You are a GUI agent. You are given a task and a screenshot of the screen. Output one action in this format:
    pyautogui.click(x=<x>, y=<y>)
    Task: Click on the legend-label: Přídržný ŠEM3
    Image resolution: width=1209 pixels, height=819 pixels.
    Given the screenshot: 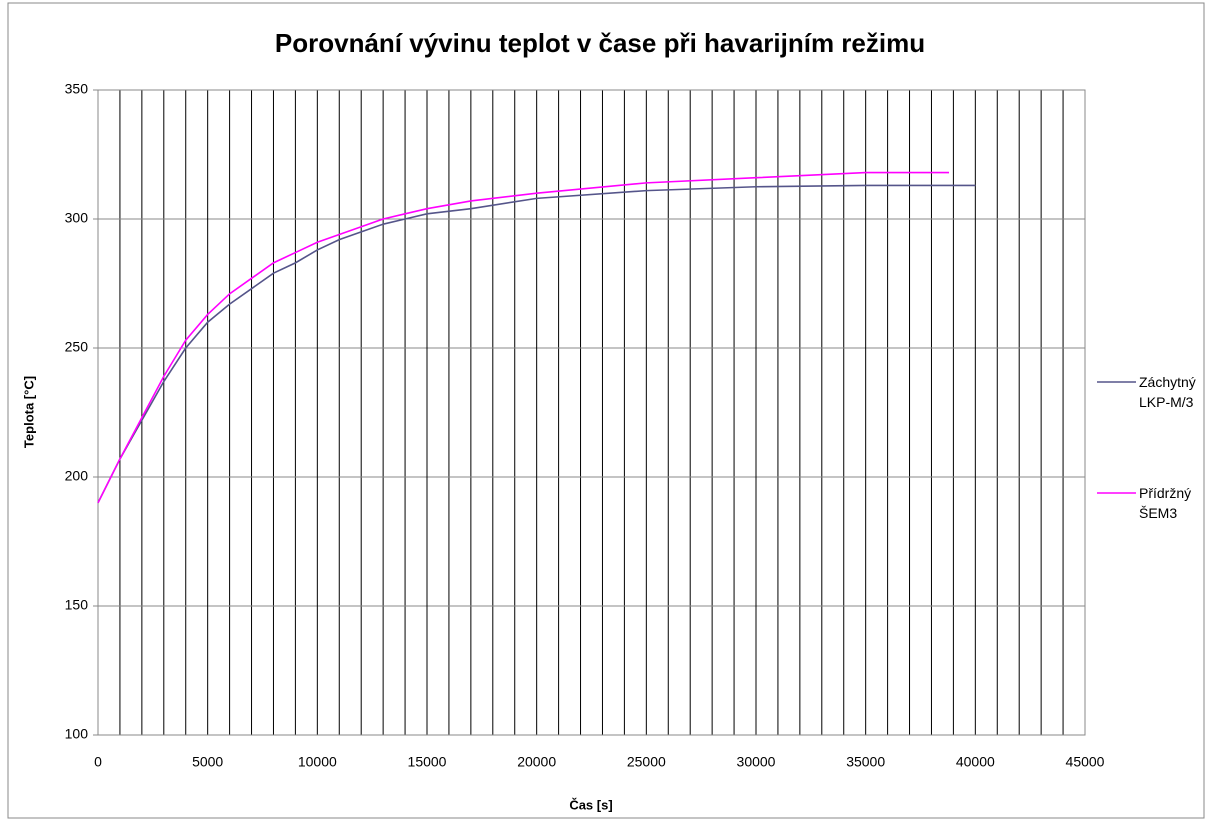 What is the action you would take?
    pyautogui.click(x=1165, y=503)
    